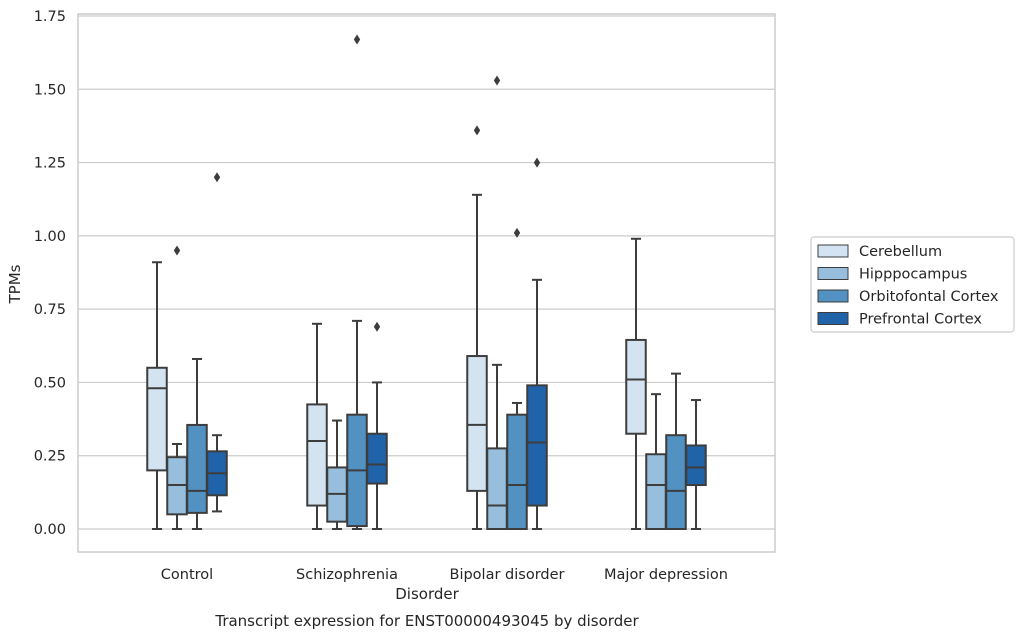 This screenshot has height=643, width=1023. Describe the element at coordinates (666, 575) in the screenshot. I see `x-tick-label: Major depression` at that location.